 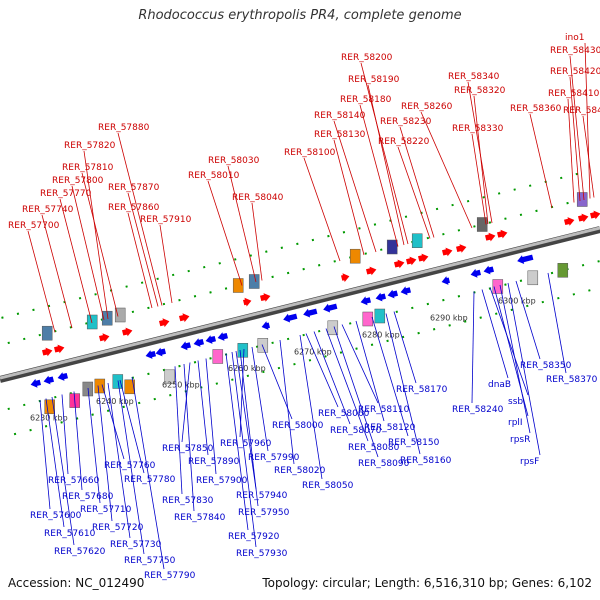 What do you see at coordinates (136, 545) in the screenshot?
I see `bottom-gene-label-7: RER_57730` at bounding box center [136, 545].